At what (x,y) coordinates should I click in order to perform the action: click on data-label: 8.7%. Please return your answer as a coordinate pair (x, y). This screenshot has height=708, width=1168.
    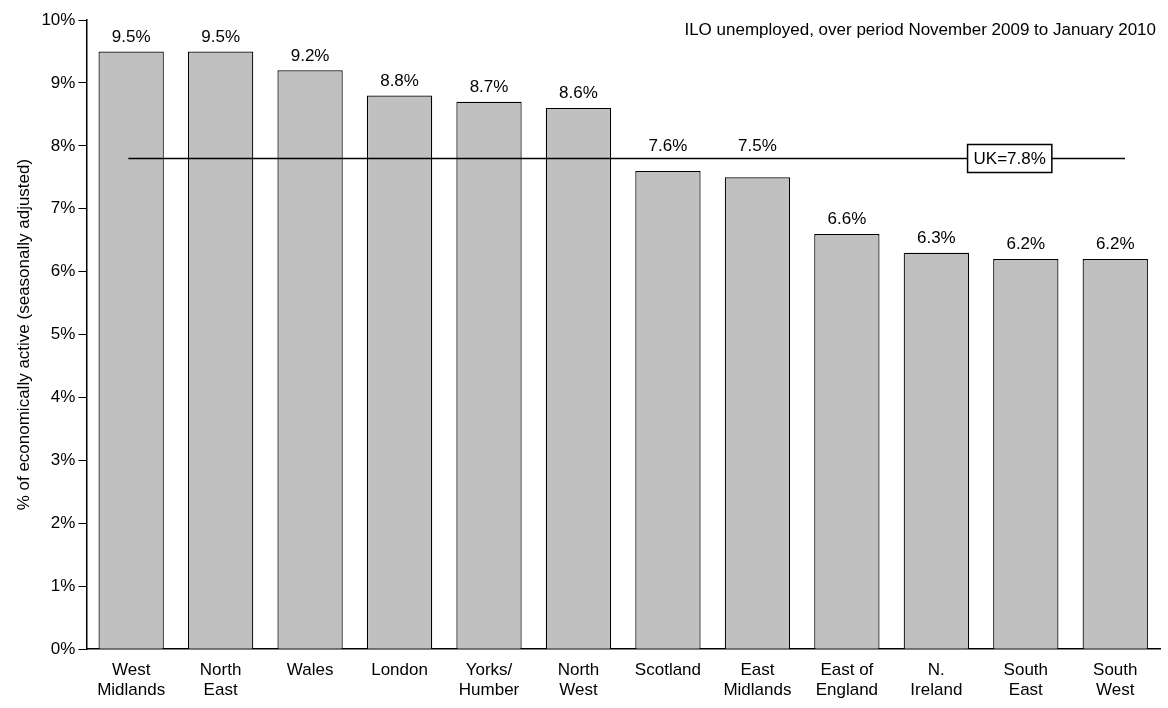
    Looking at the image, I should click on (489, 86).